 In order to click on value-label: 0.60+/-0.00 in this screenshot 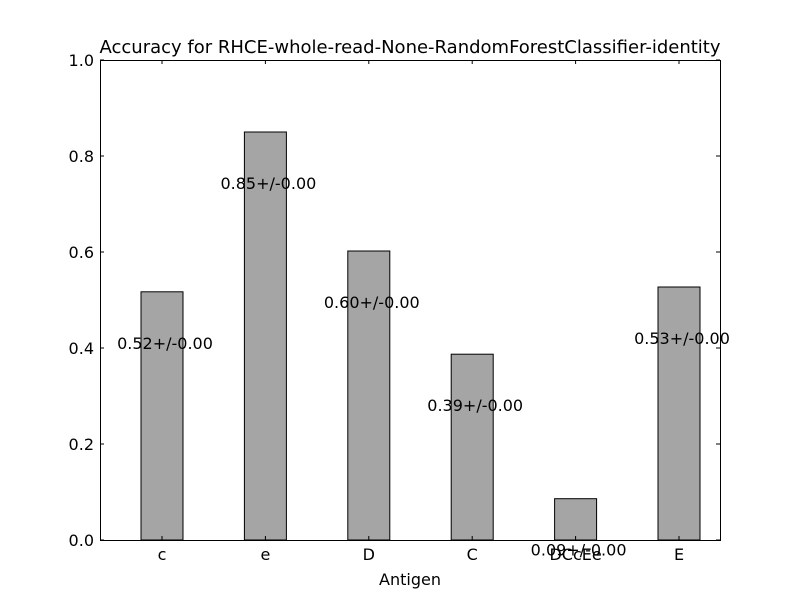, I will do `click(372, 302)`.